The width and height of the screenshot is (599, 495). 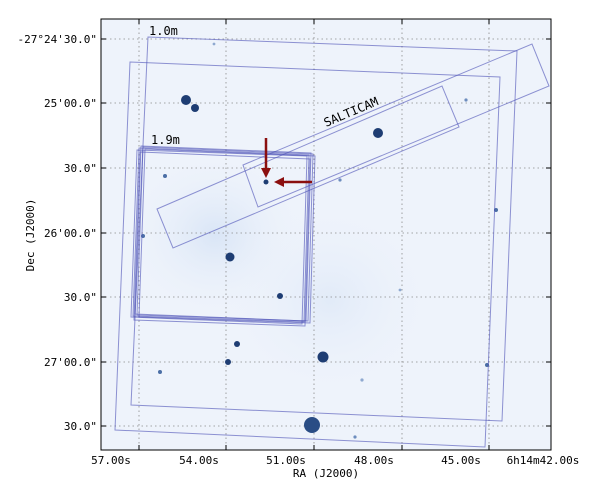 I want to click on x-tick-label: 45.00s, so click(x=461, y=460).